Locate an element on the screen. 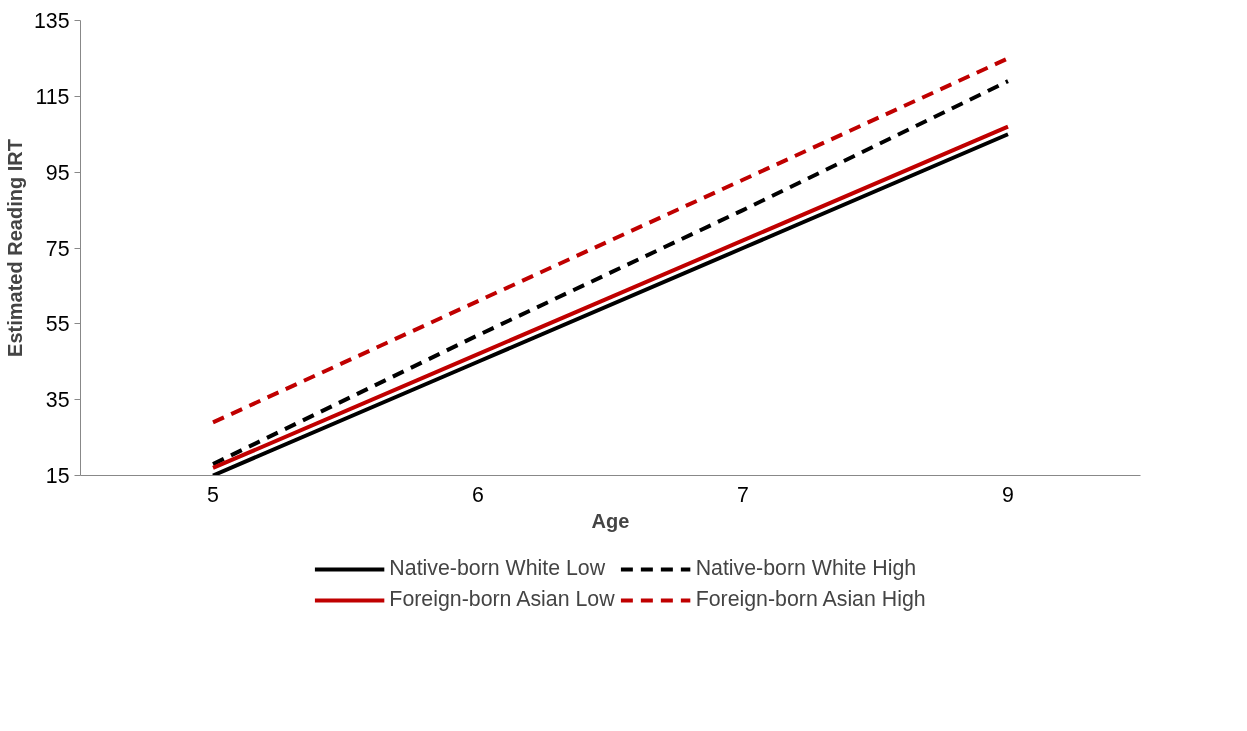 This screenshot has width=1247, height=731. y-tick-label: 75 is located at coordinates (57, 248).